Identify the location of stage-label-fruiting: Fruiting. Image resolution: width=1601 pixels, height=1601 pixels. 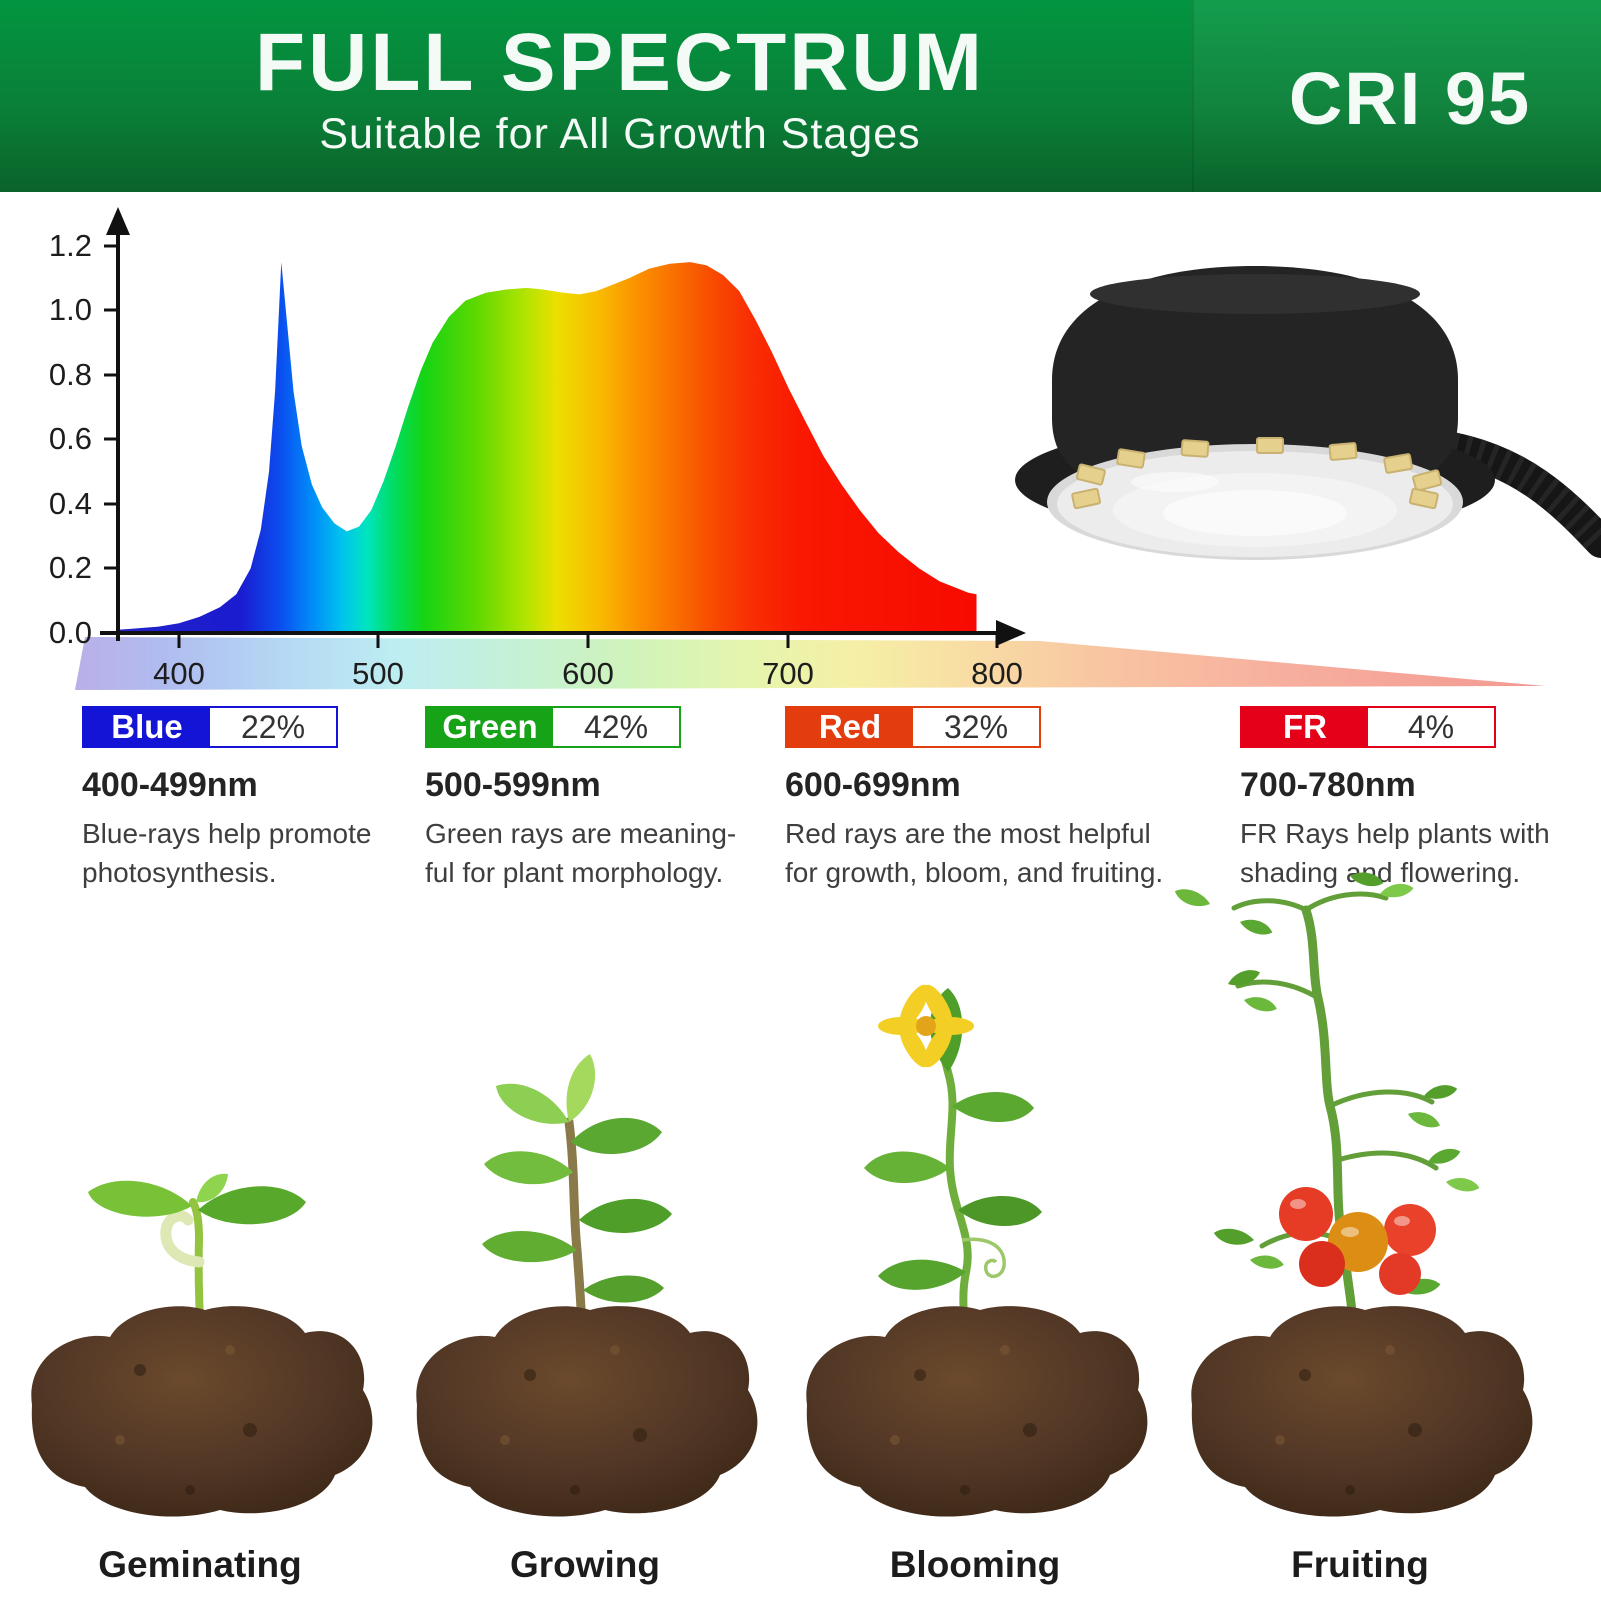
(1360, 1564).